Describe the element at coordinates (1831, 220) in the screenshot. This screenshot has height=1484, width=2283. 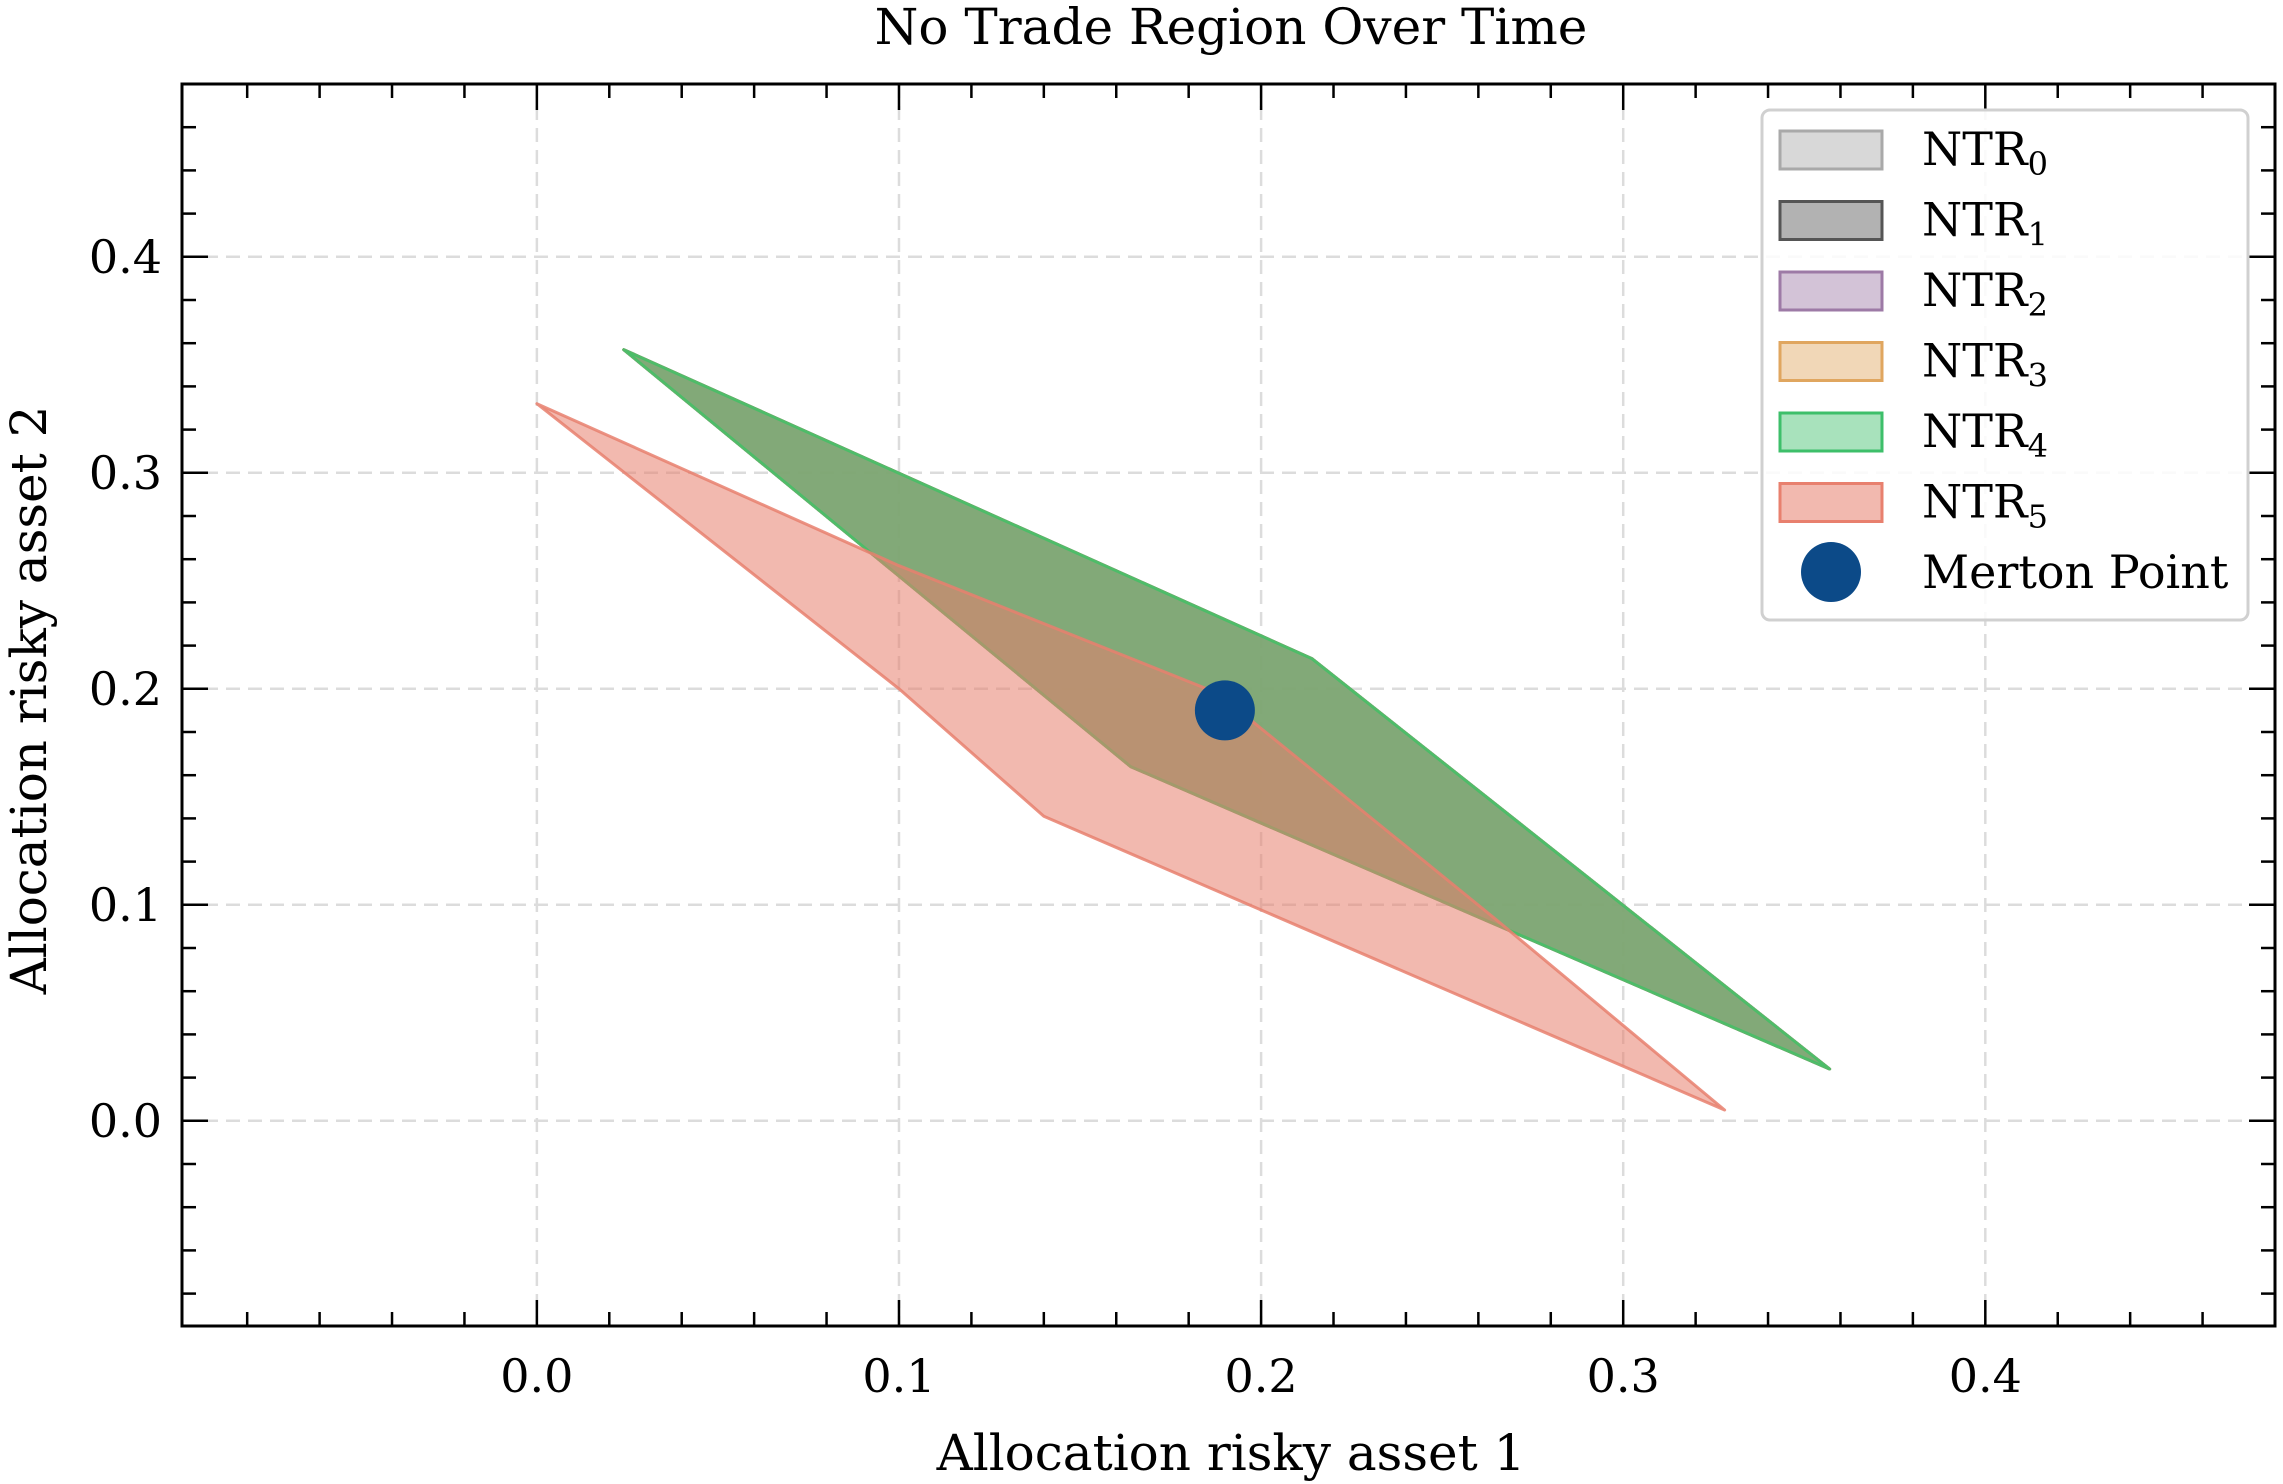
I see `legend-swatch-ntr1` at that location.